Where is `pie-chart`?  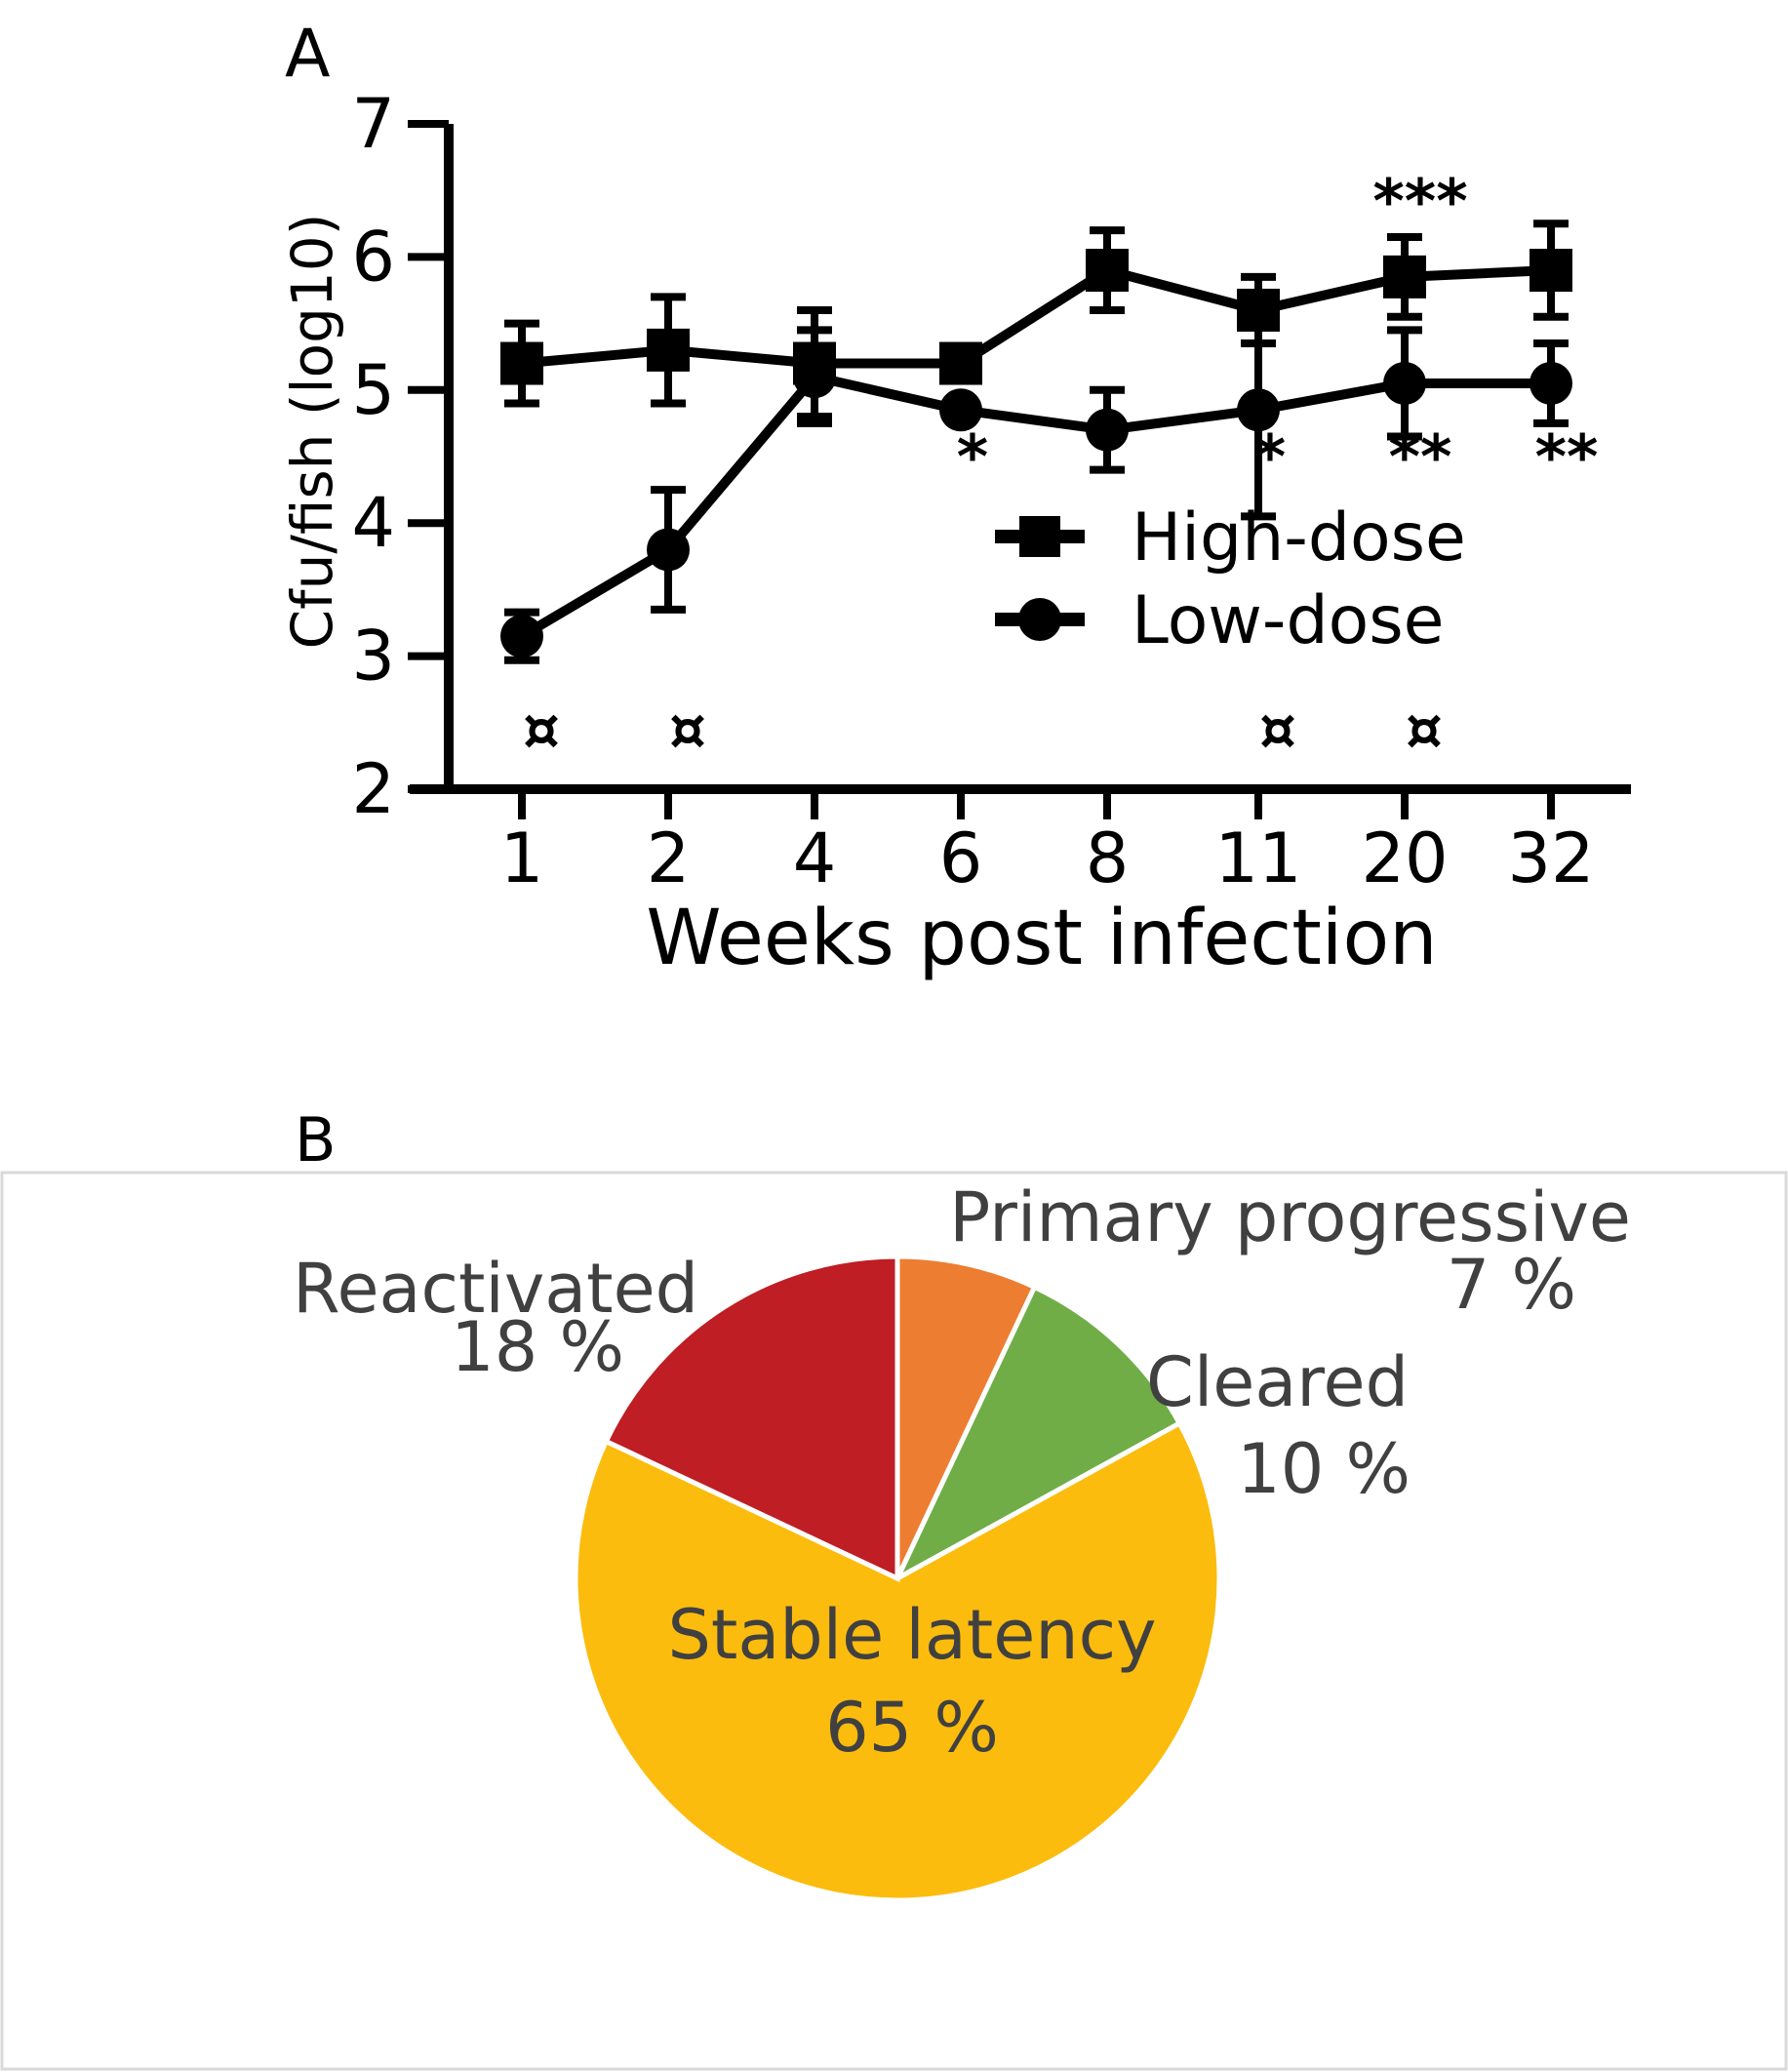
pie-chart is located at coordinates (897, 1578).